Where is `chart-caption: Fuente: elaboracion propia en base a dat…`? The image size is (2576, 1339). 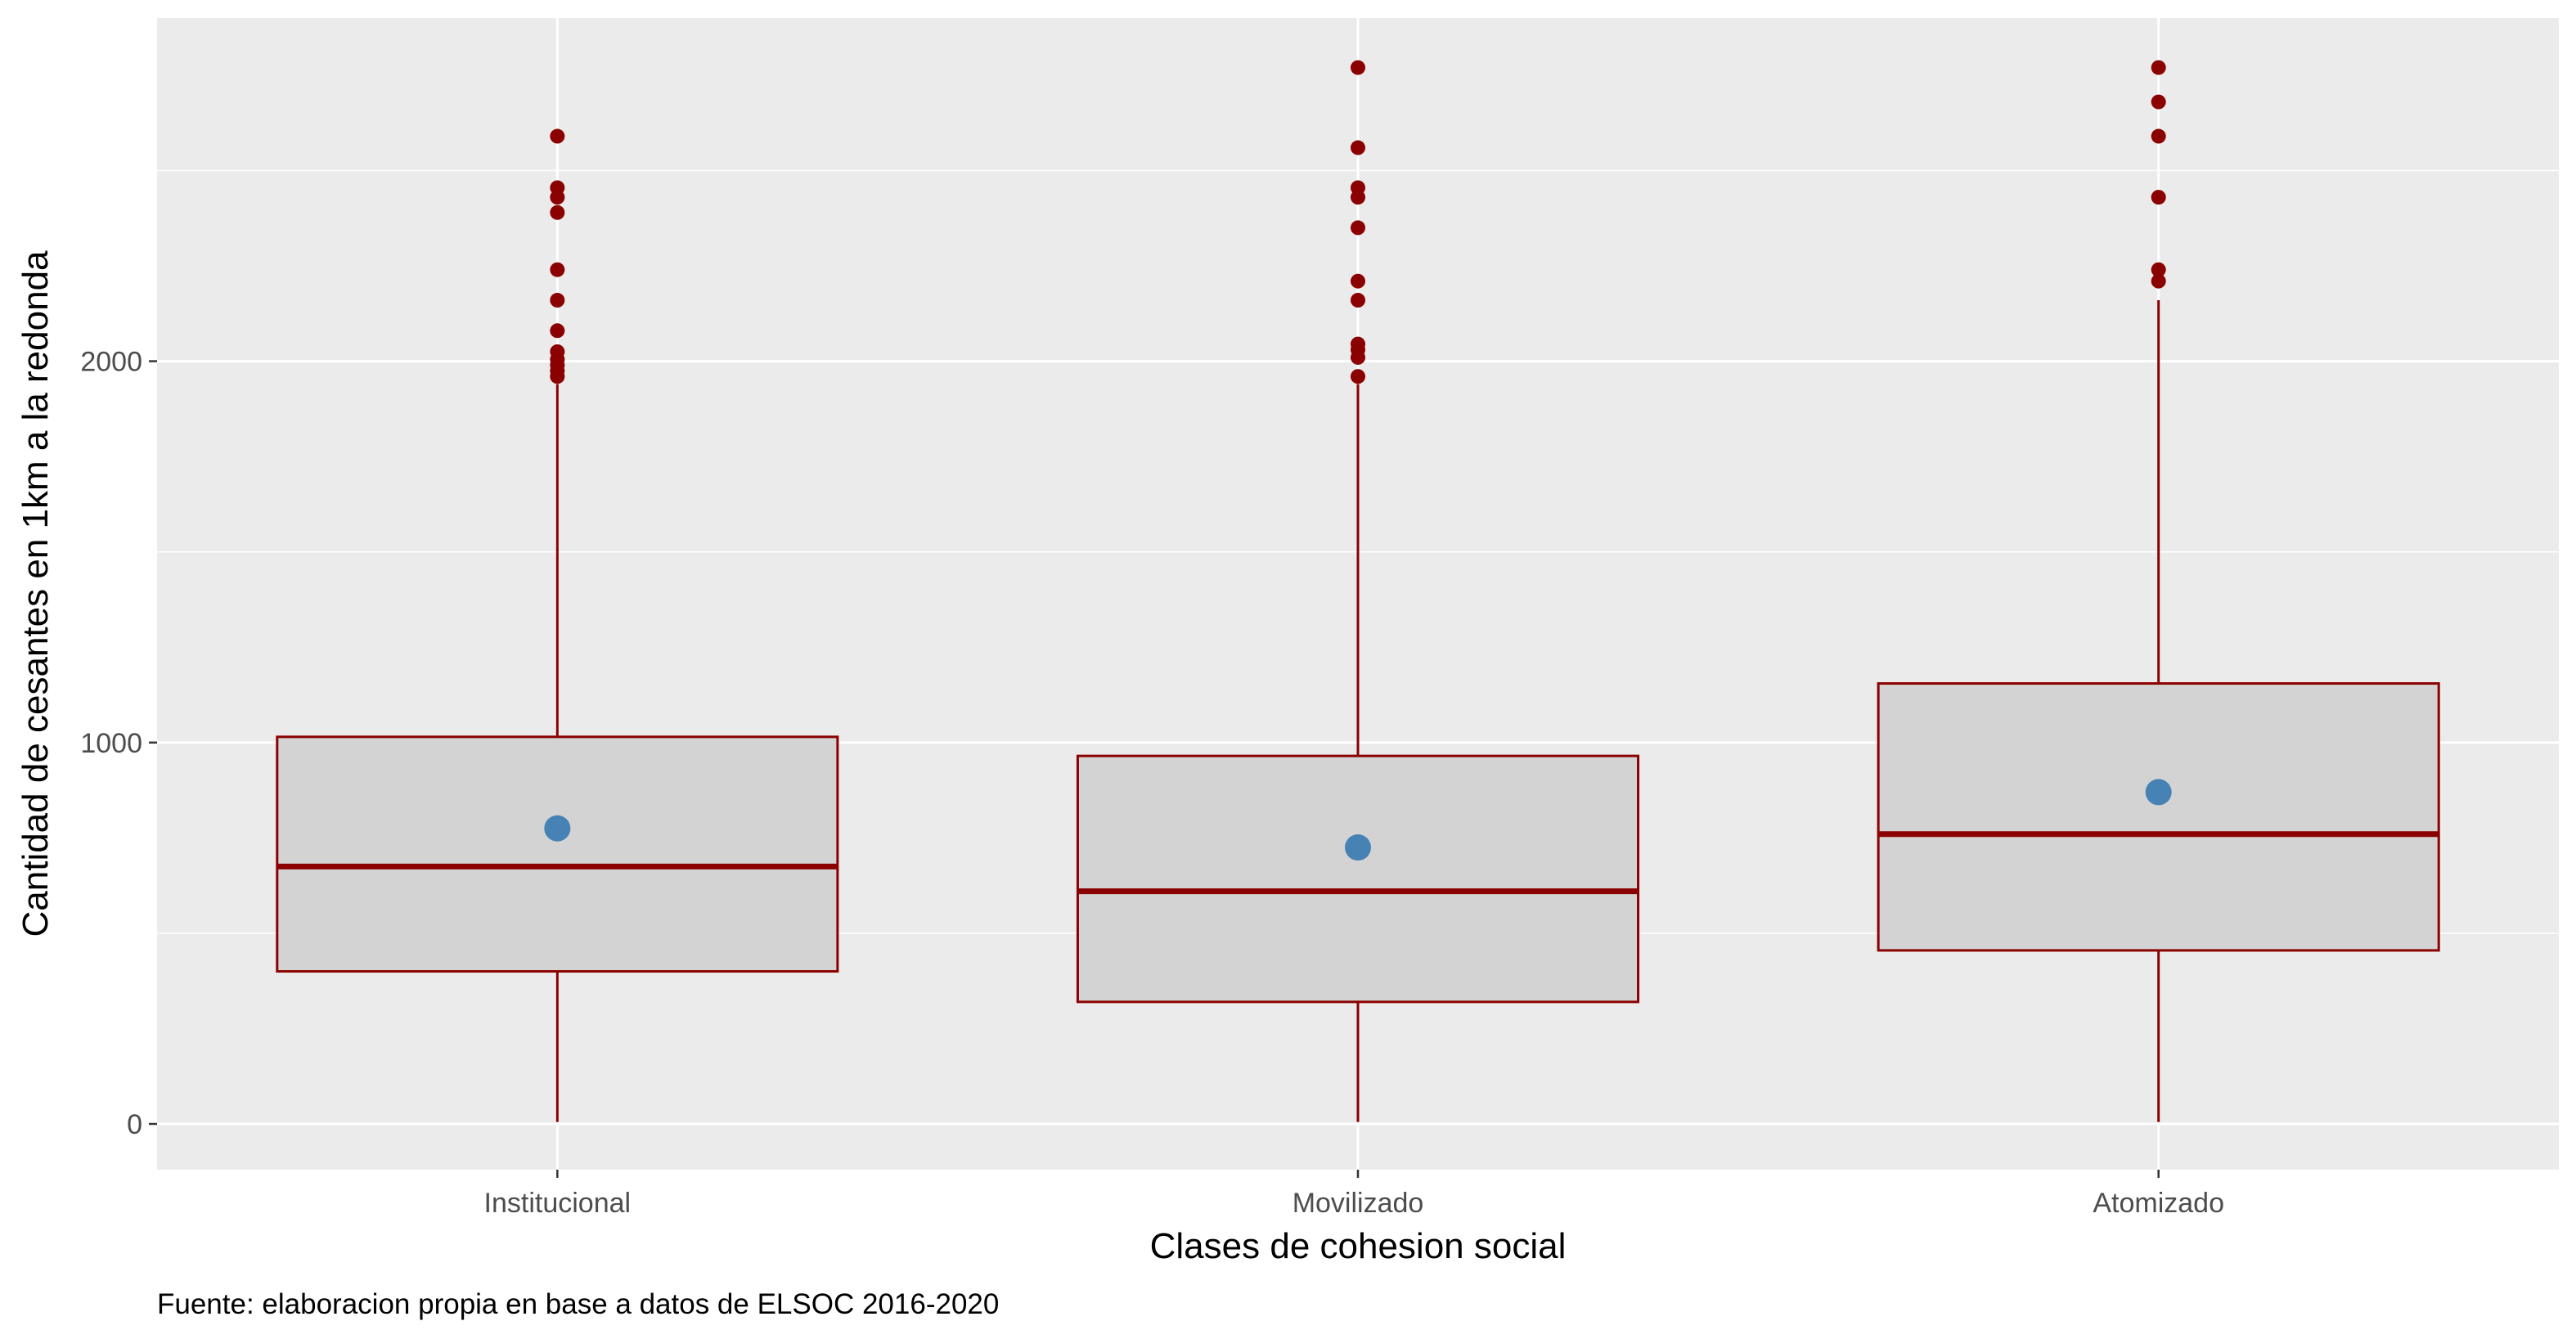
chart-caption: Fuente: elaboracion propia en base a dat… is located at coordinates (578, 1304).